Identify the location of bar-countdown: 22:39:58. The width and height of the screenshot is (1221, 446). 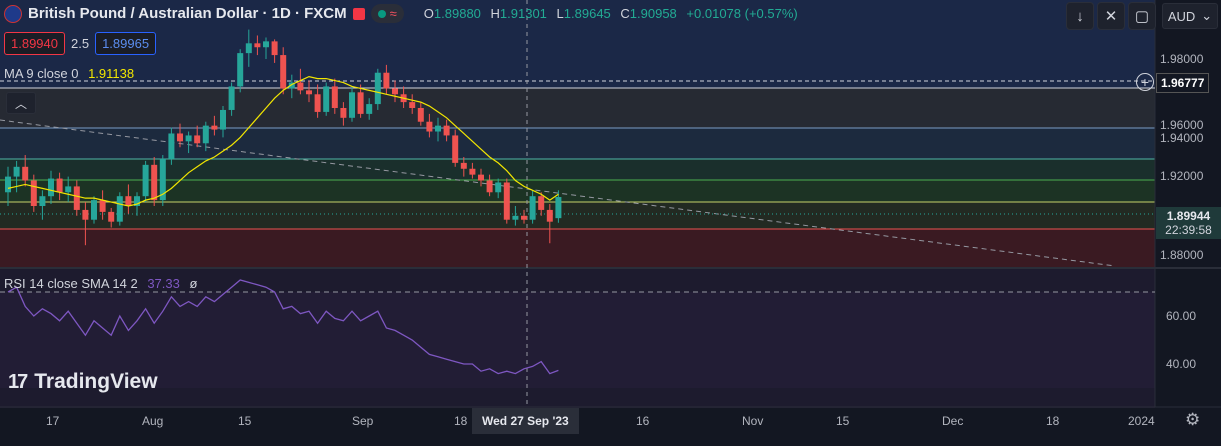
(1188, 230).